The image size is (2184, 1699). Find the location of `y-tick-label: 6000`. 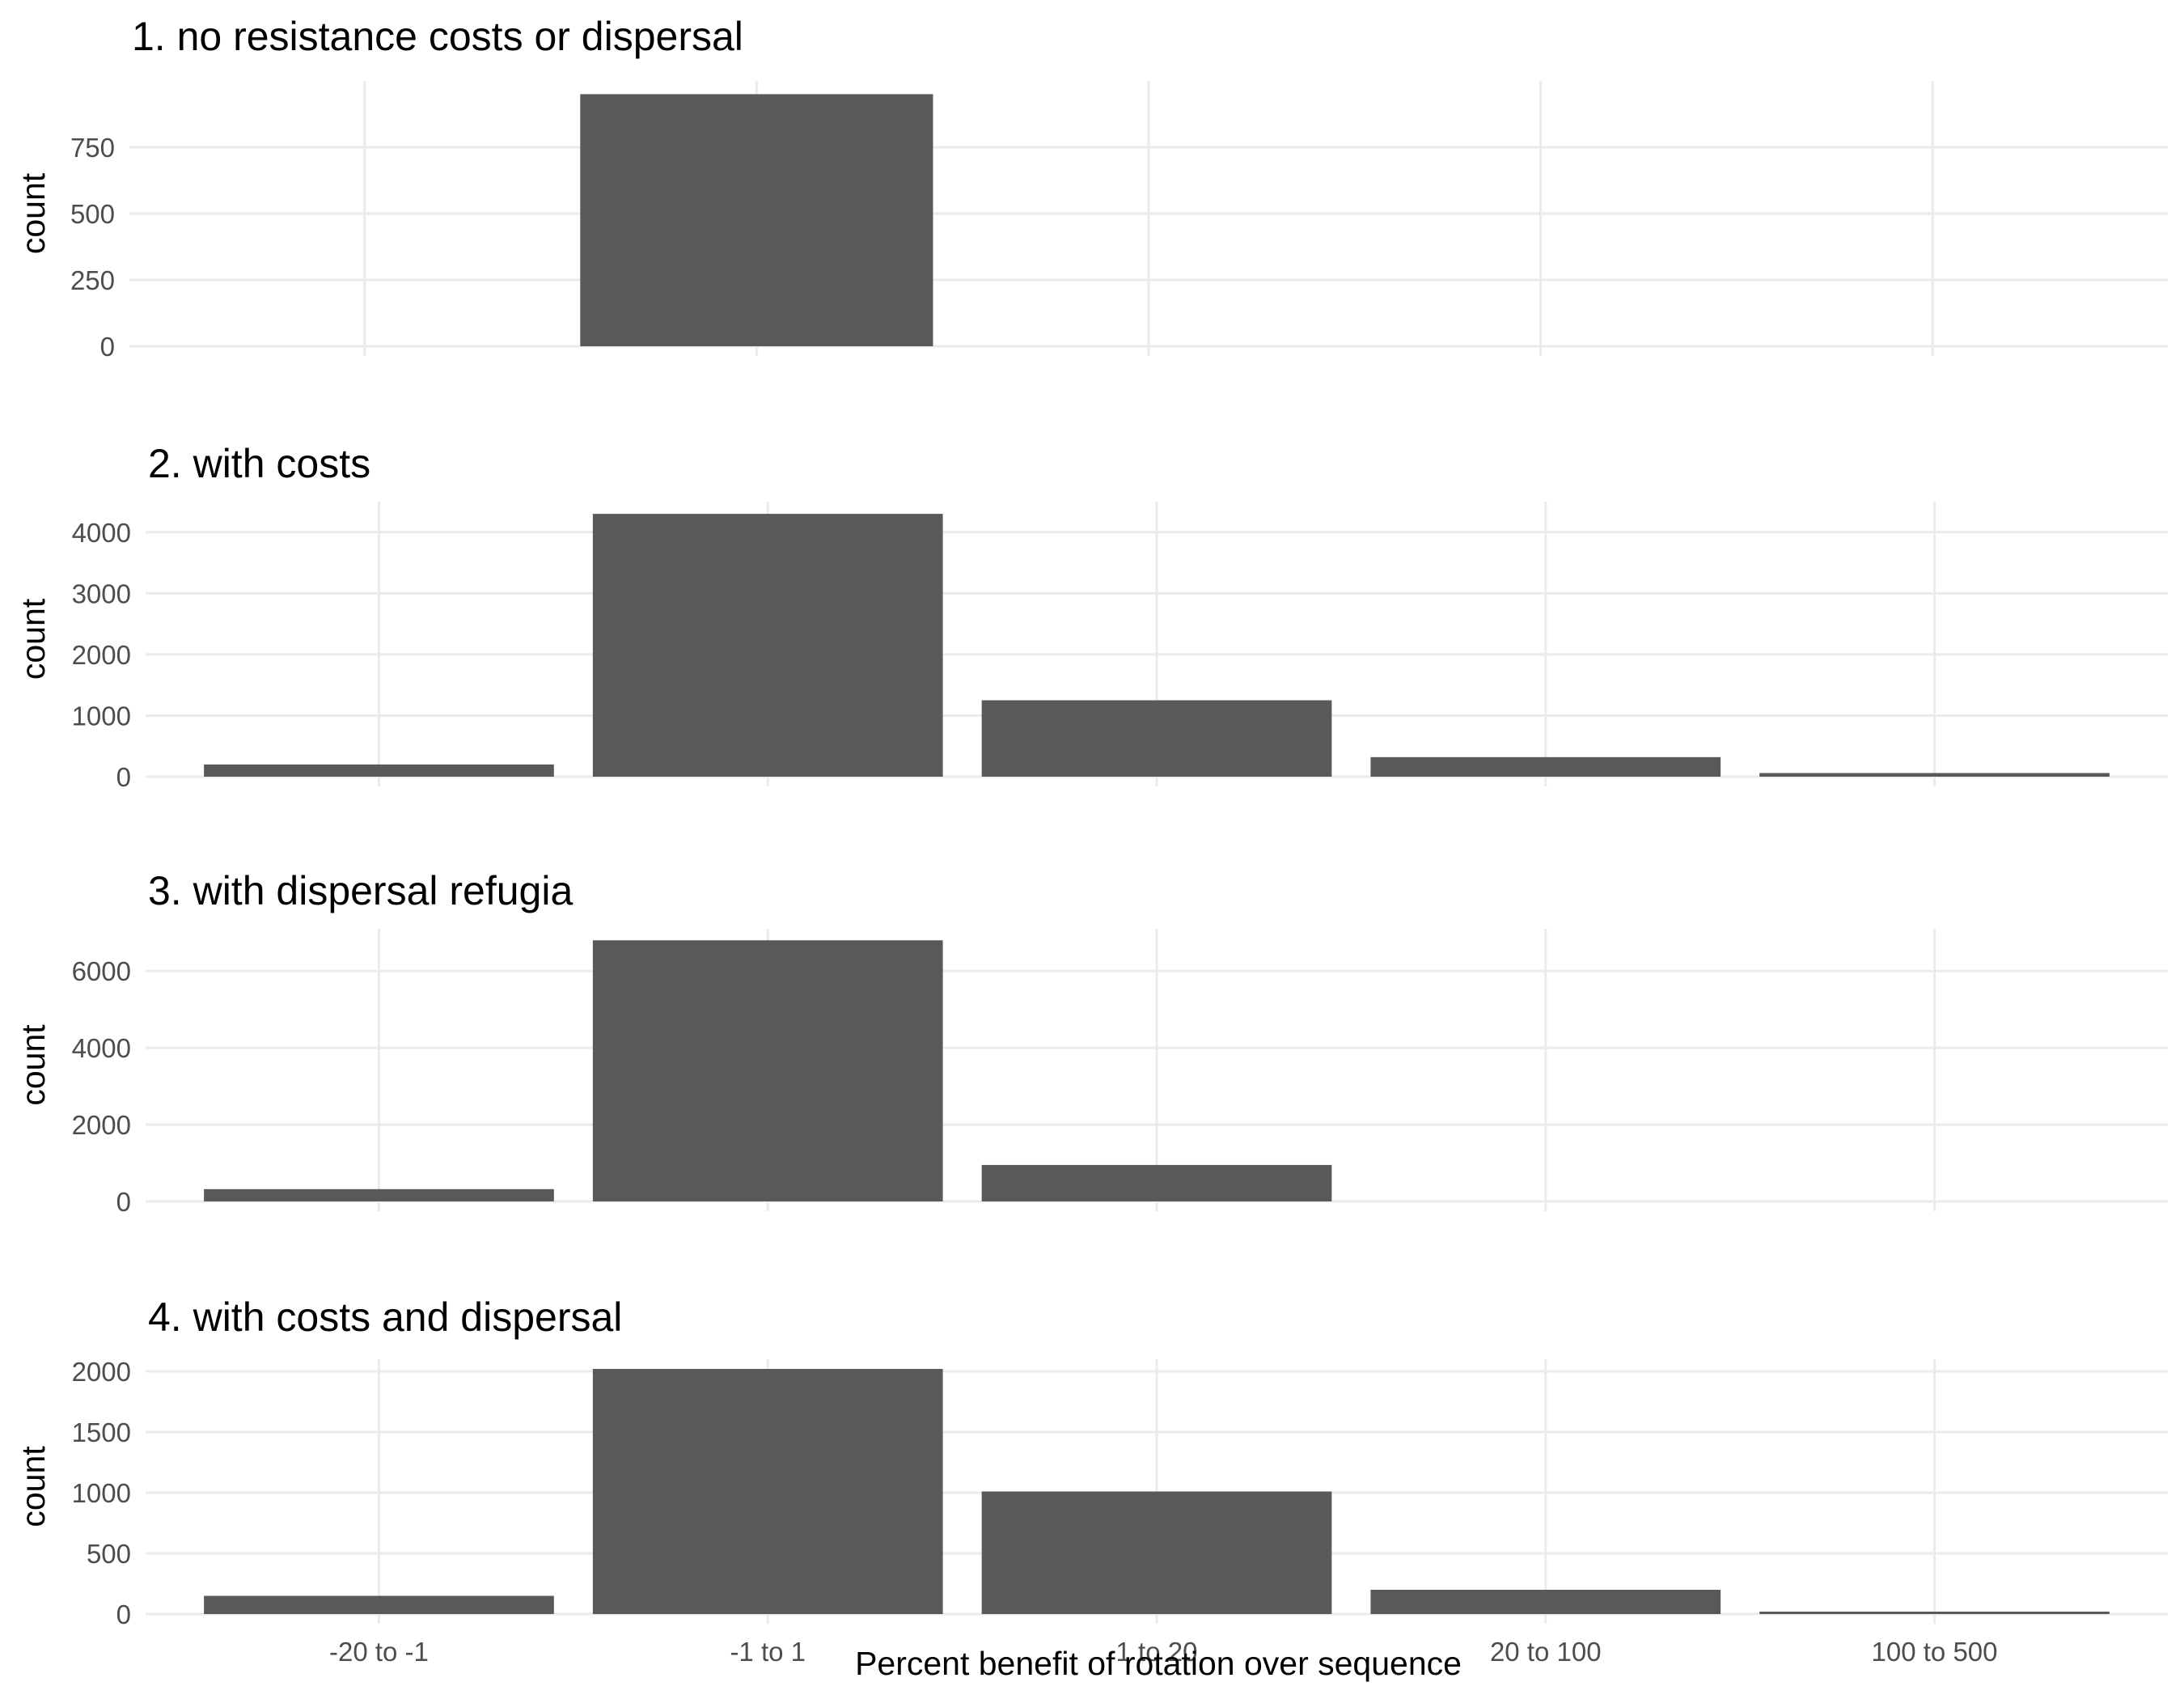

y-tick-label: 6000 is located at coordinates (101, 971).